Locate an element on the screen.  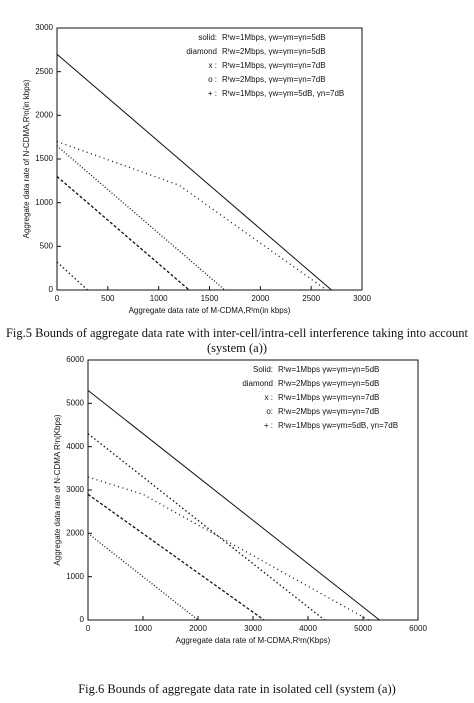
x-tick-label: 500 is located at coordinates (108, 298).